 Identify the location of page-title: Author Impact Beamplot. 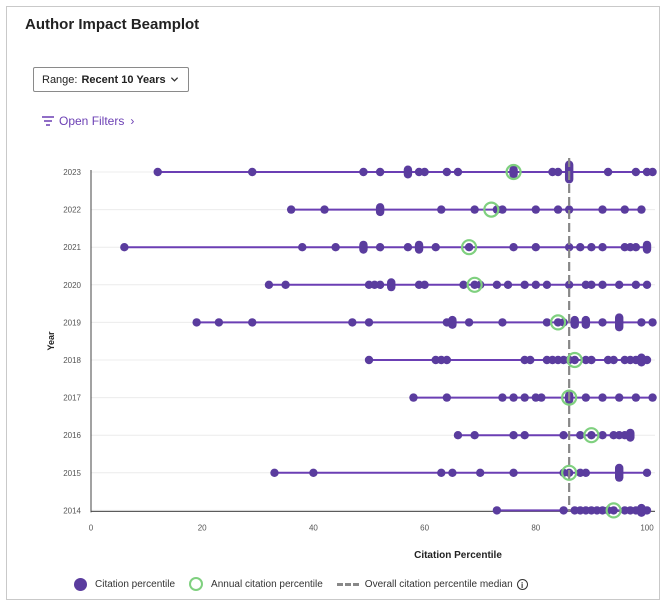
(112, 24).